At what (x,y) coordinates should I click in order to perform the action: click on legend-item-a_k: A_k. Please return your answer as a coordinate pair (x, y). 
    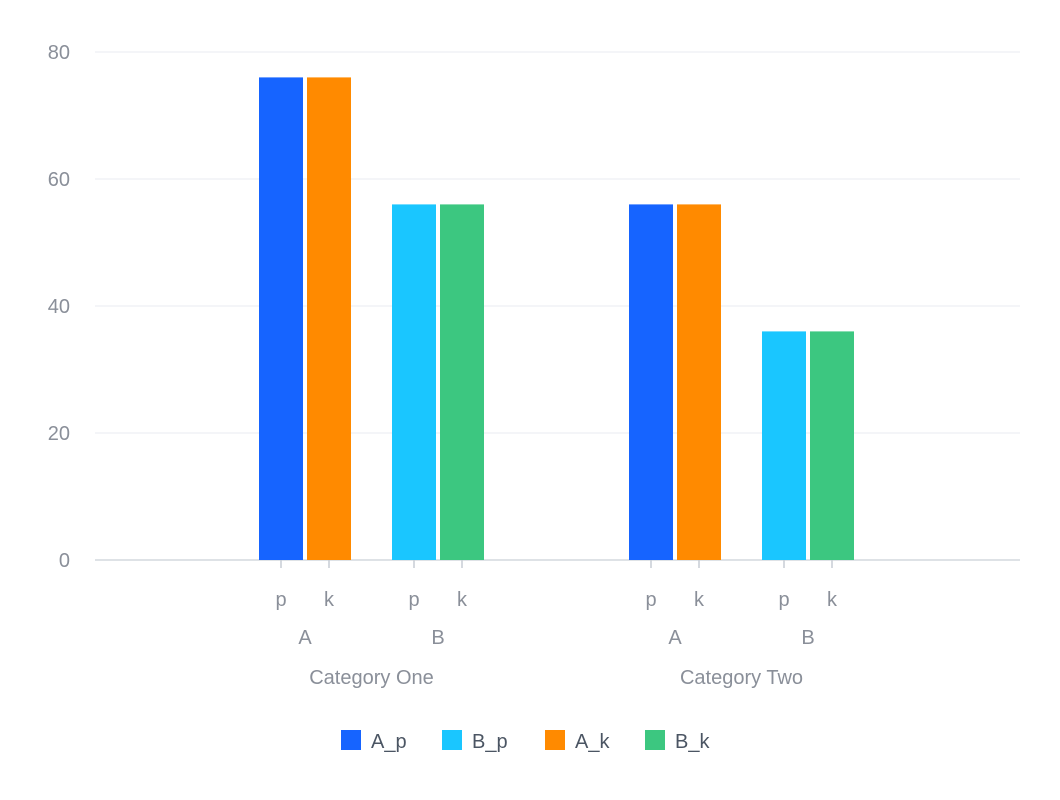
    Looking at the image, I should click on (577, 741).